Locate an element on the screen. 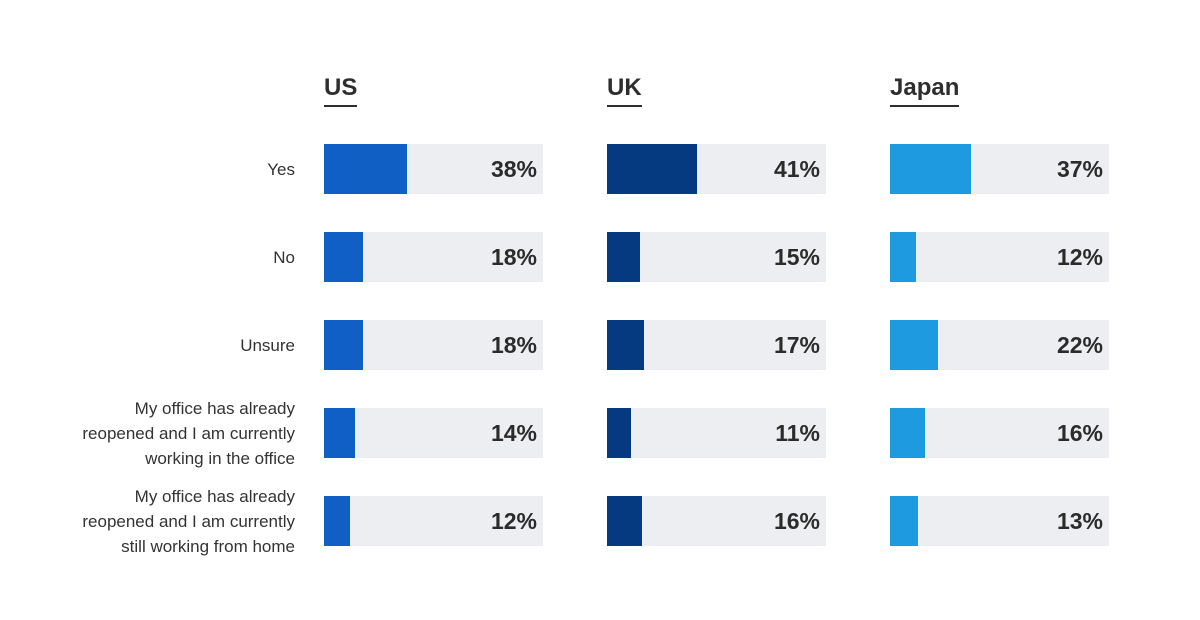 The width and height of the screenshot is (1200, 620). bar-track: 15% is located at coordinates (716, 257).